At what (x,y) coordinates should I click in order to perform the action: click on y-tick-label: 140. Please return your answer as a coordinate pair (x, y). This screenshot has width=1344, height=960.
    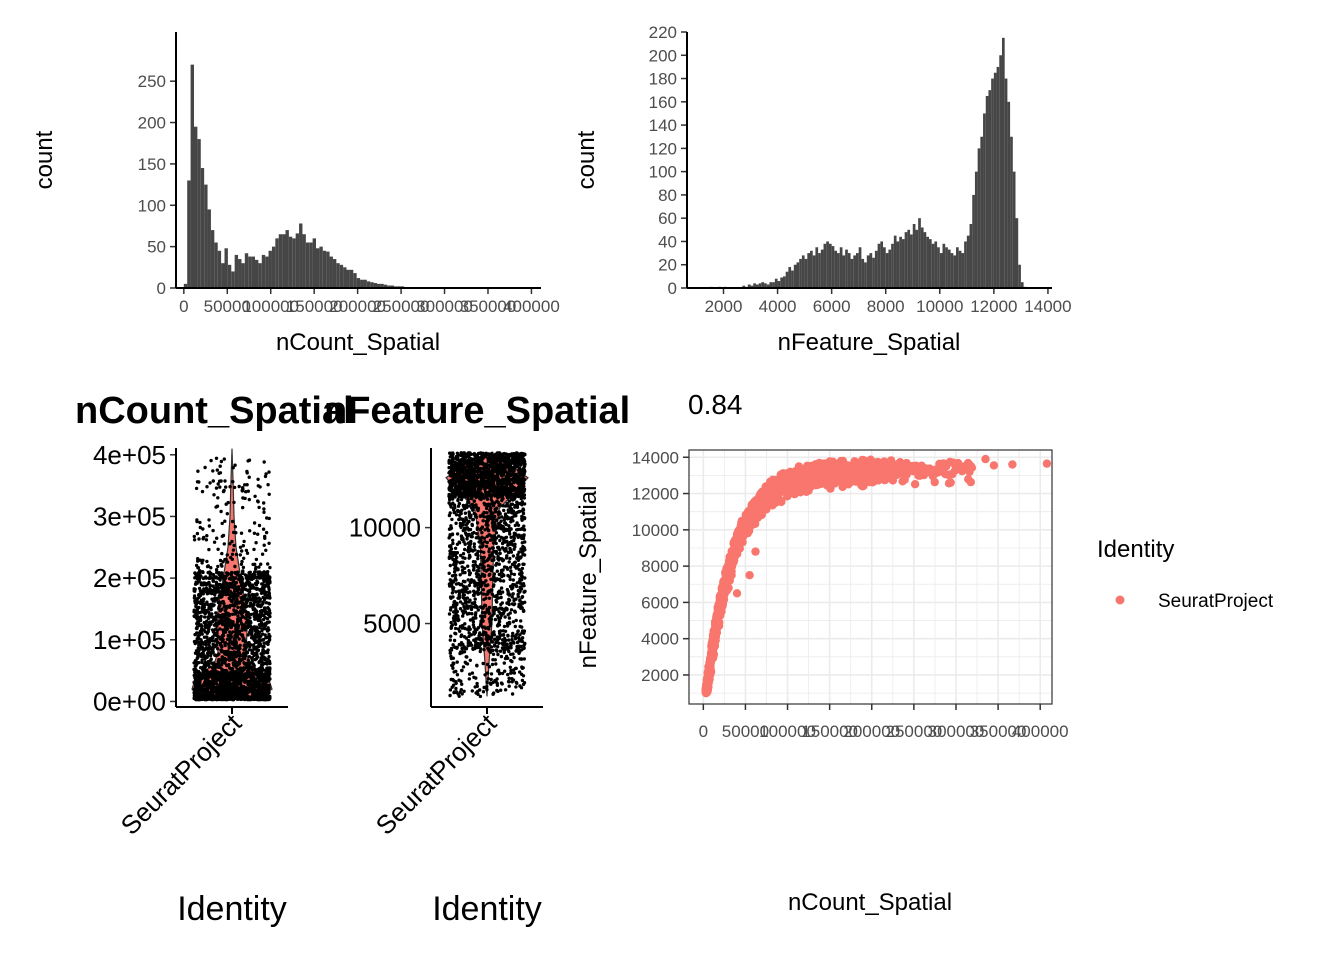
    Looking at the image, I should click on (663, 125).